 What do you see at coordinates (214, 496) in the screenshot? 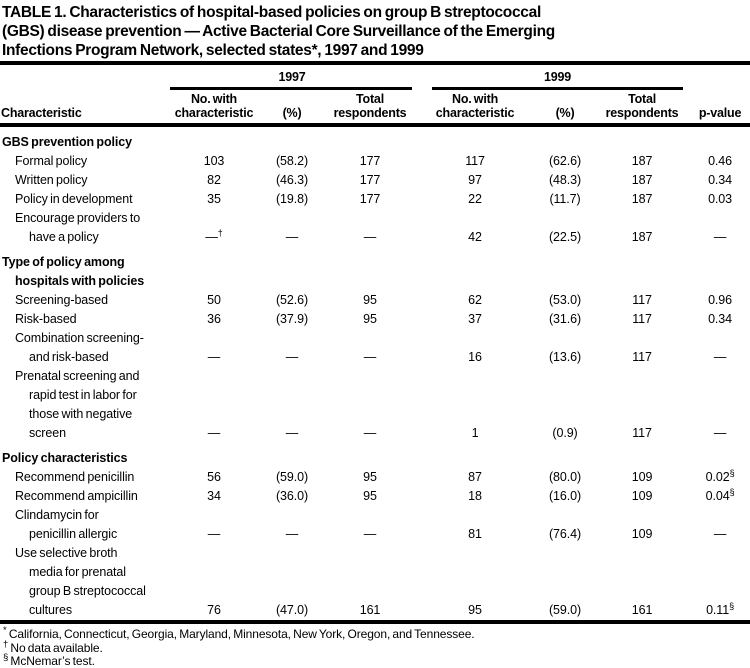
I see `cell-value: 34` at bounding box center [214, 496].